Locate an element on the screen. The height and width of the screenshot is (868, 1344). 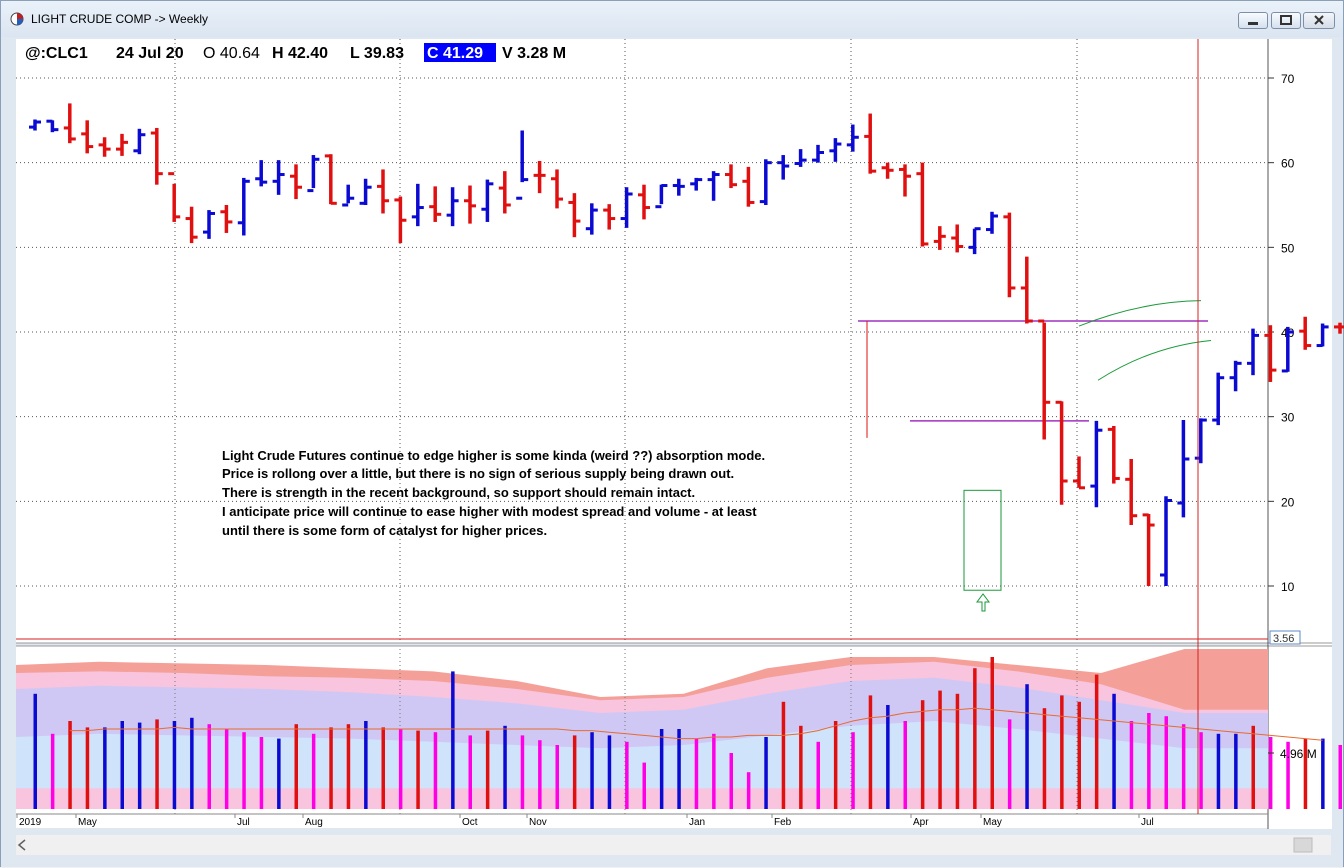
time-label-10: Jul is located at coordinates (1147, 822).